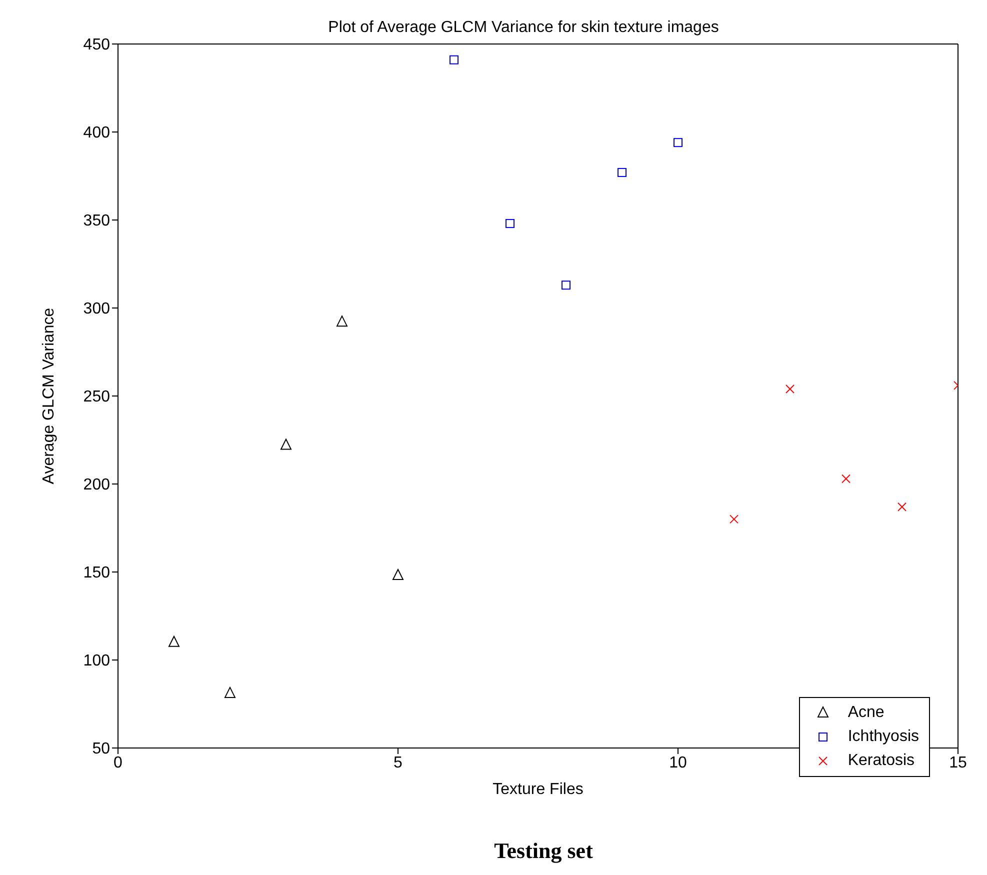 The image size is (987, 875). Describe the element at coordinates (523, 27) in the screenshot. I see `chart-title: Plot of Average GLCM Variance for skin texture images` at that location.